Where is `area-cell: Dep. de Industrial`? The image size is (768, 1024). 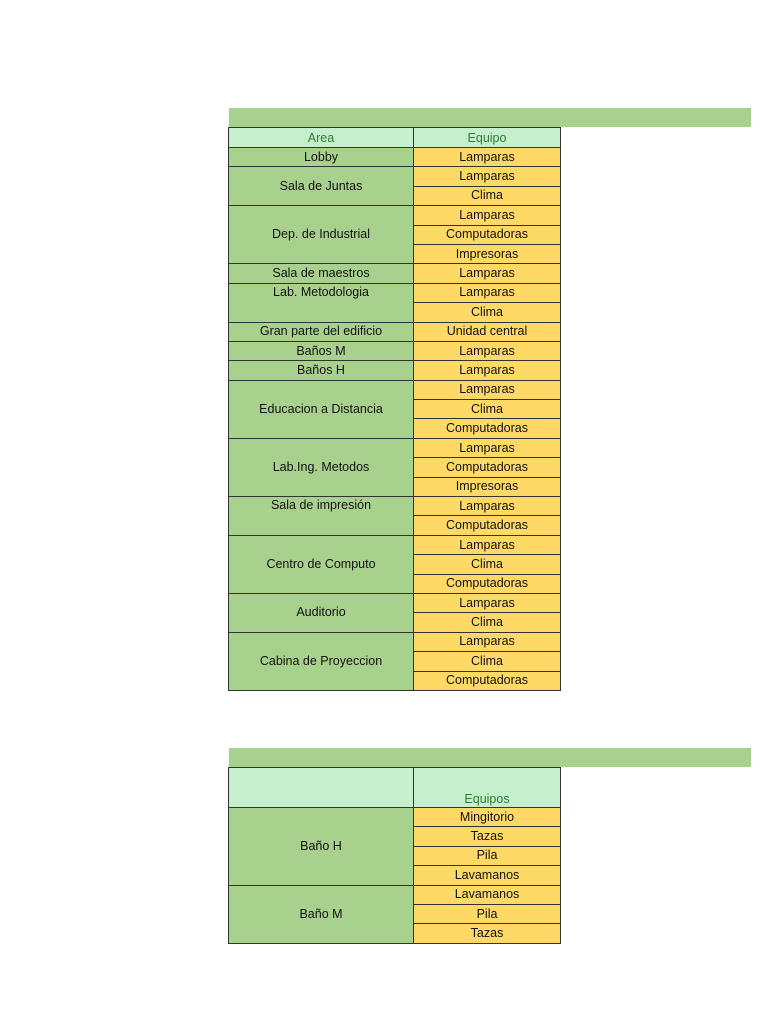
area-cell: Dep. de Industrial is located at coordinates (321, 235).